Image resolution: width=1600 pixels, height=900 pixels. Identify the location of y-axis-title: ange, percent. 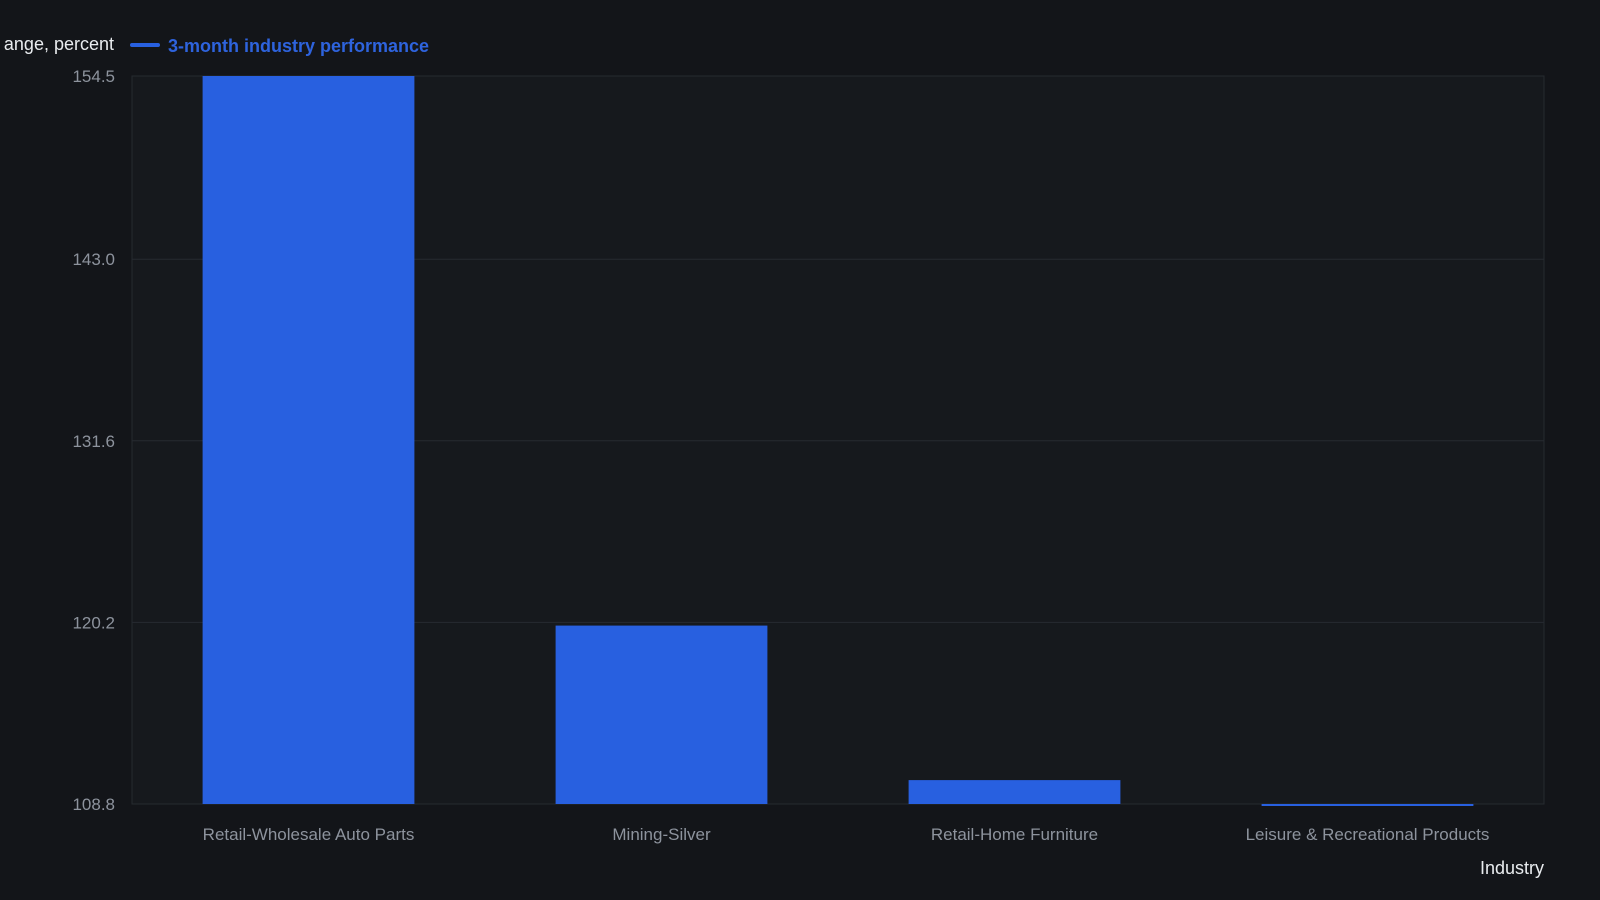
(59, 44).